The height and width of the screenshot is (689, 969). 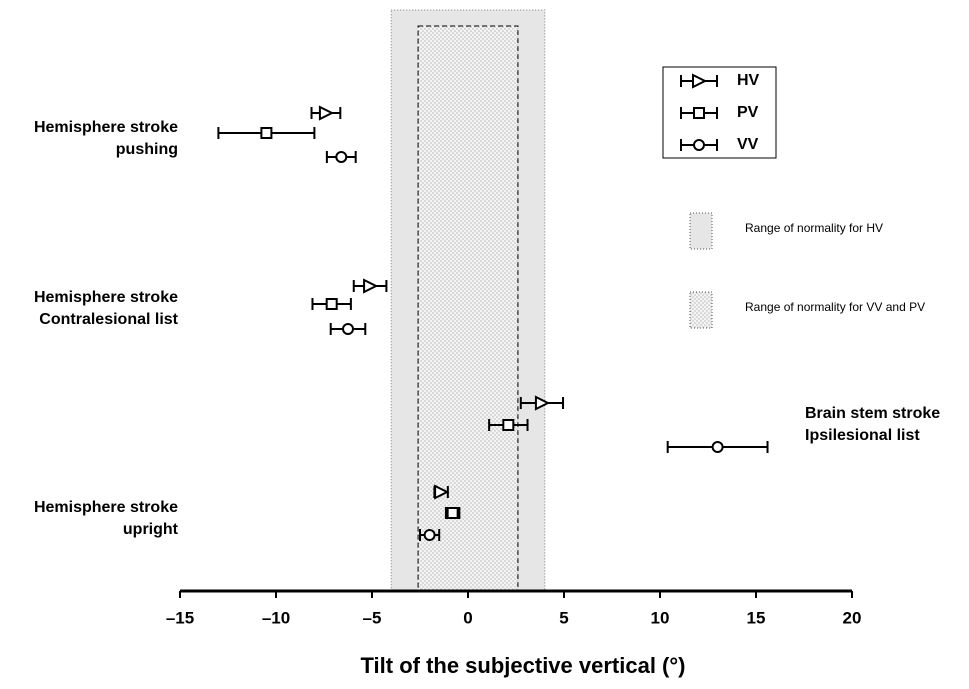 What do you see at coordinates (852, 617) in the screenshot?
I see `x-tick-label: 20` at bounding box center [852, 617].